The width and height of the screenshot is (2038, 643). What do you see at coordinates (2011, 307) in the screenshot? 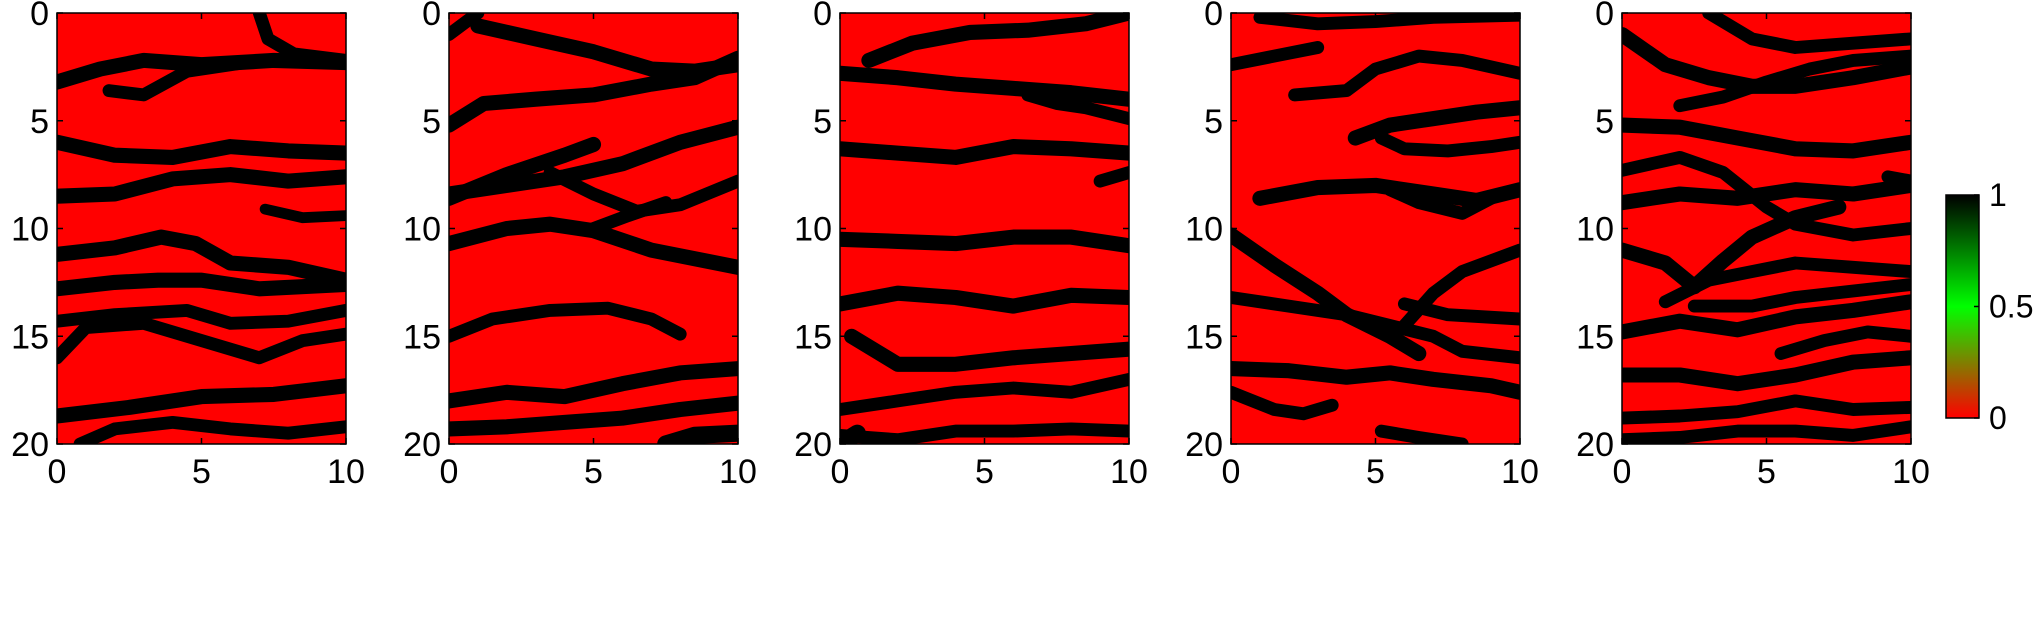
I see `colorbar-tick-label: 0.5` at bounding box center [2011, 307].